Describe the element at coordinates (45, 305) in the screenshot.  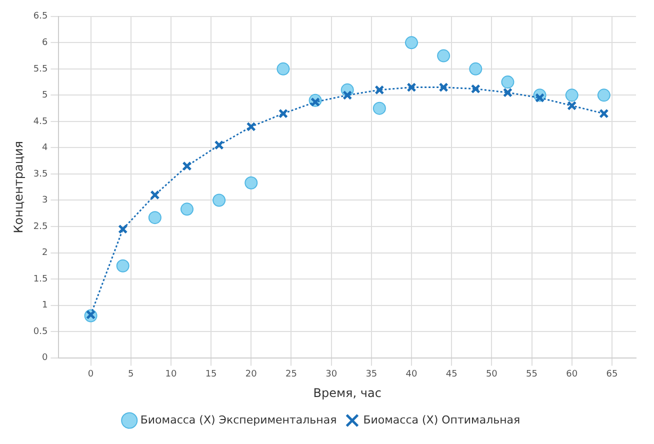
I see `y-tick-label: 1` at that location.